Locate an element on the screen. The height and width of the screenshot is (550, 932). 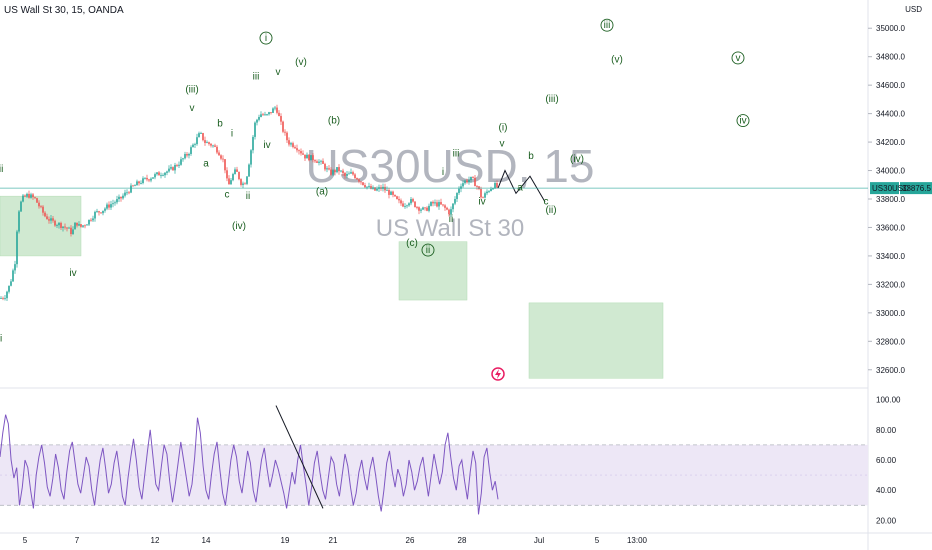
wave-label: (b) is located at coordinates (334, 121).